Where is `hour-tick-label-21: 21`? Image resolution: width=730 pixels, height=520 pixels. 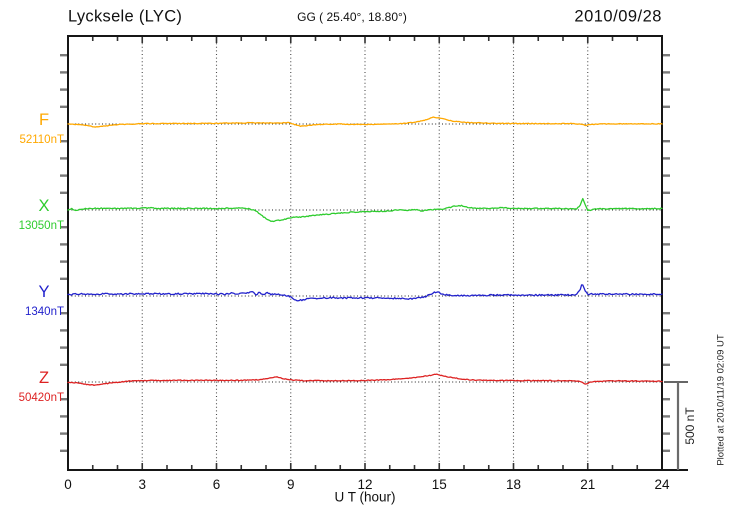 hour-tick-label-21: 21 is located at coordinates (587, 484).